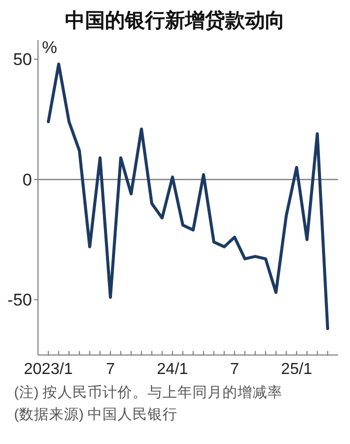  Describe the element at coordinates (19, 300) in the screenshot. I see `y-tick-label: -50` at that location.